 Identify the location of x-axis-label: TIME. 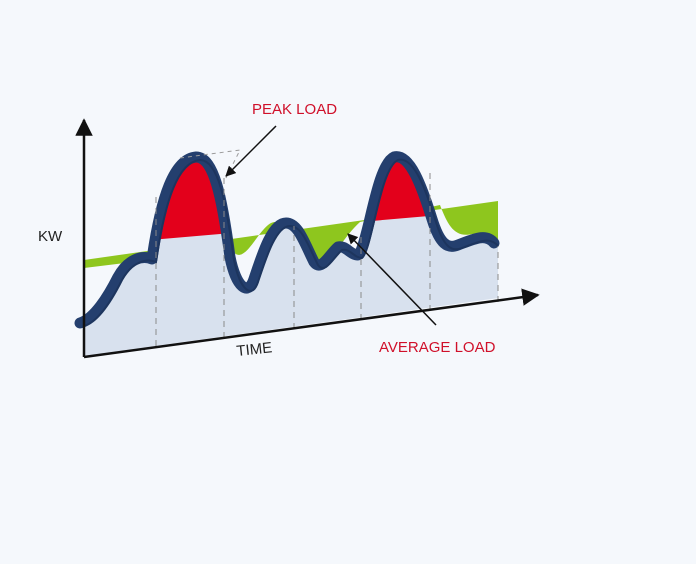
(254, 349).